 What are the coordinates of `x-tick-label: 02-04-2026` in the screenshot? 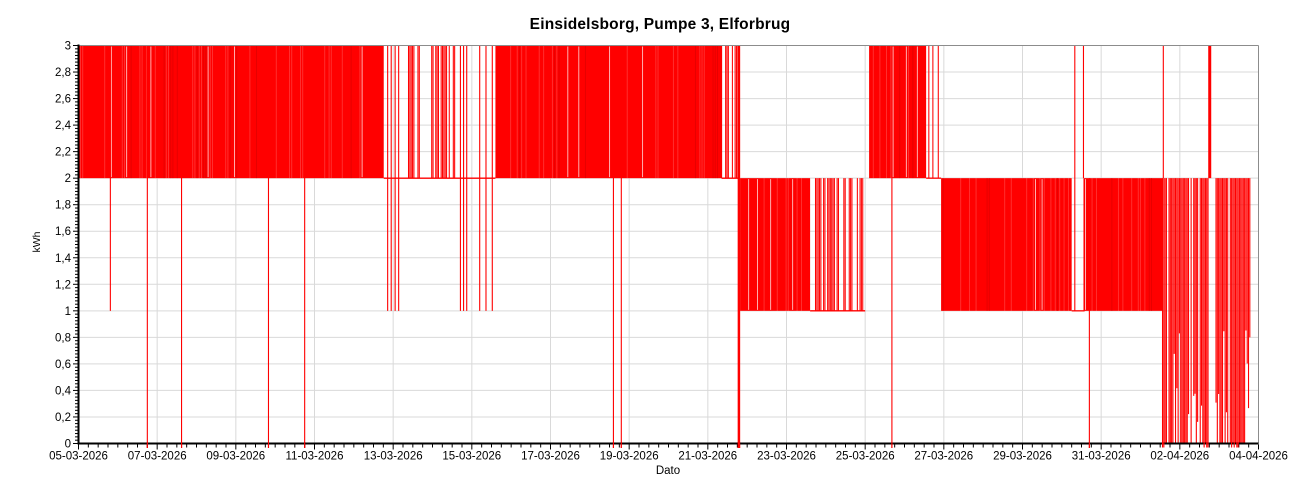 It's located at (1179, 457).